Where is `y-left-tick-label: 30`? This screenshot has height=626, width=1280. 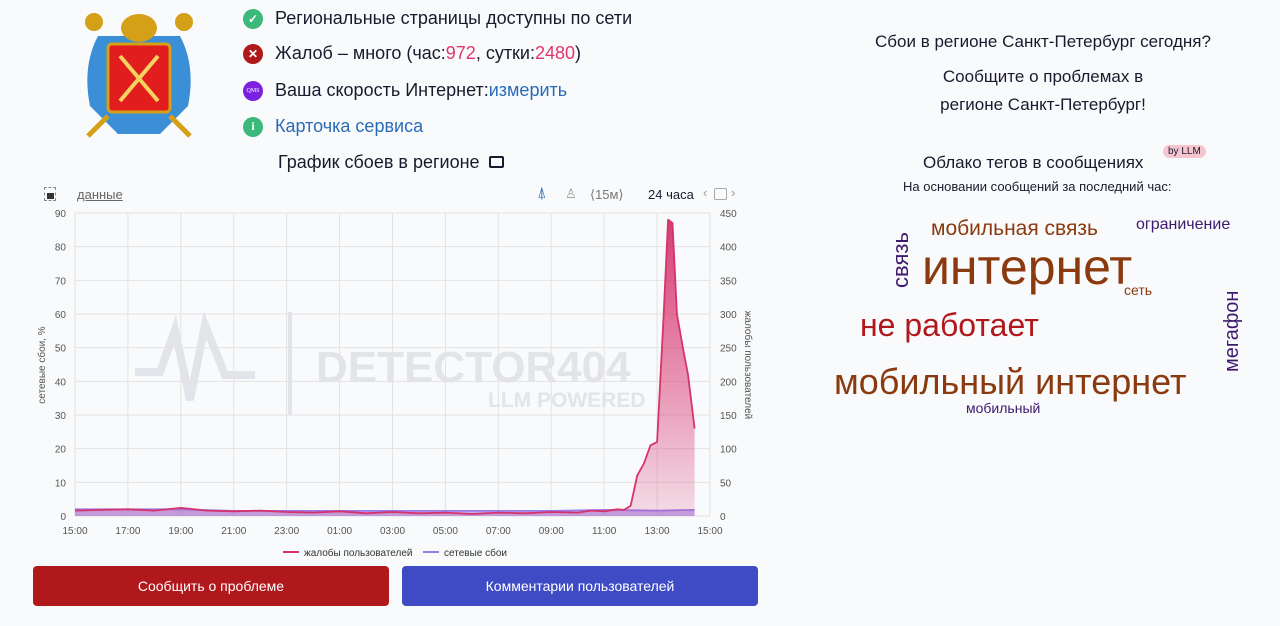 y-left-tick-label: 30 is located at coordinates (61, 416).